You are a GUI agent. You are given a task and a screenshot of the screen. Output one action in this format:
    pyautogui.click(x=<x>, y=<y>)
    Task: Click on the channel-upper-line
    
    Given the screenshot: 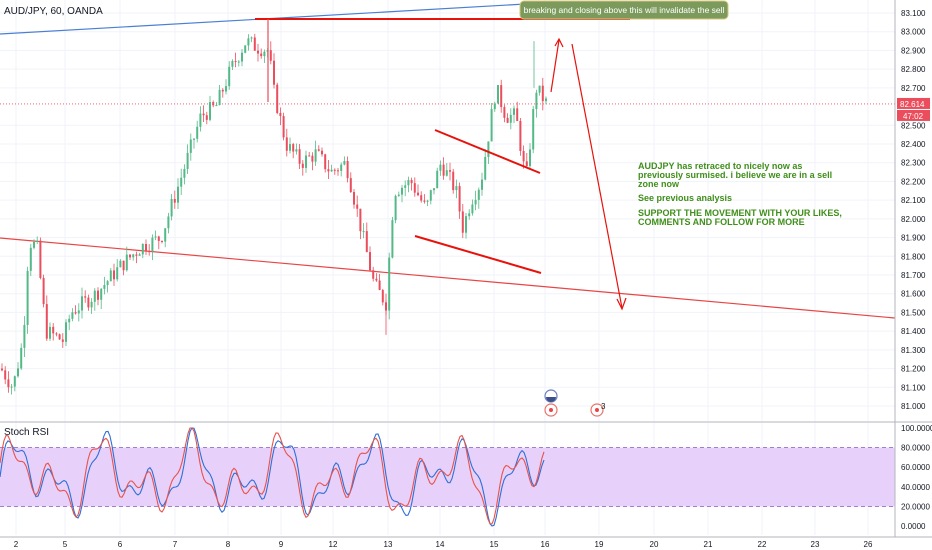 What is the action you would take?
    pyautogui.click(x=487, y=151)
    